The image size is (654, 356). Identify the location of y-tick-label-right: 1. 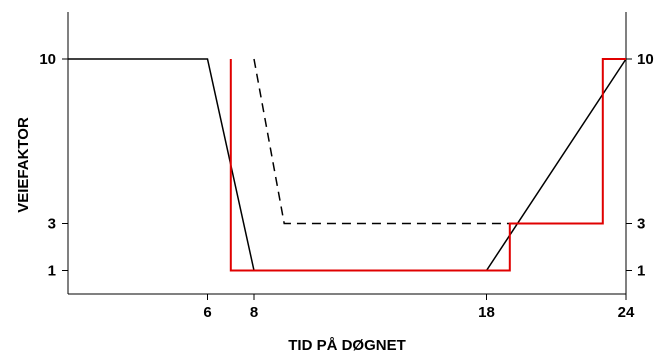
(641, 271).